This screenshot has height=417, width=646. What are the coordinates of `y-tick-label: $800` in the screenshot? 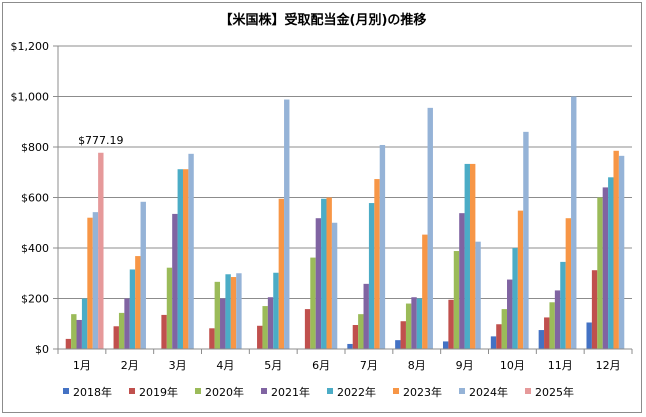 It's located at (35, 147).